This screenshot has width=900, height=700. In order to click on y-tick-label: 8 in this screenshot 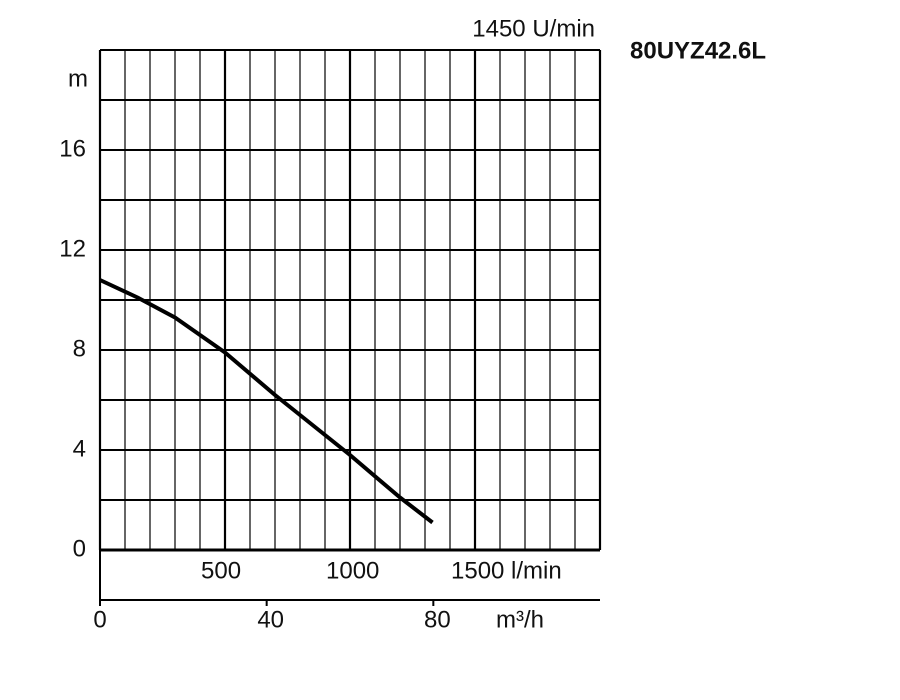, I will do `click(79, 348)`.